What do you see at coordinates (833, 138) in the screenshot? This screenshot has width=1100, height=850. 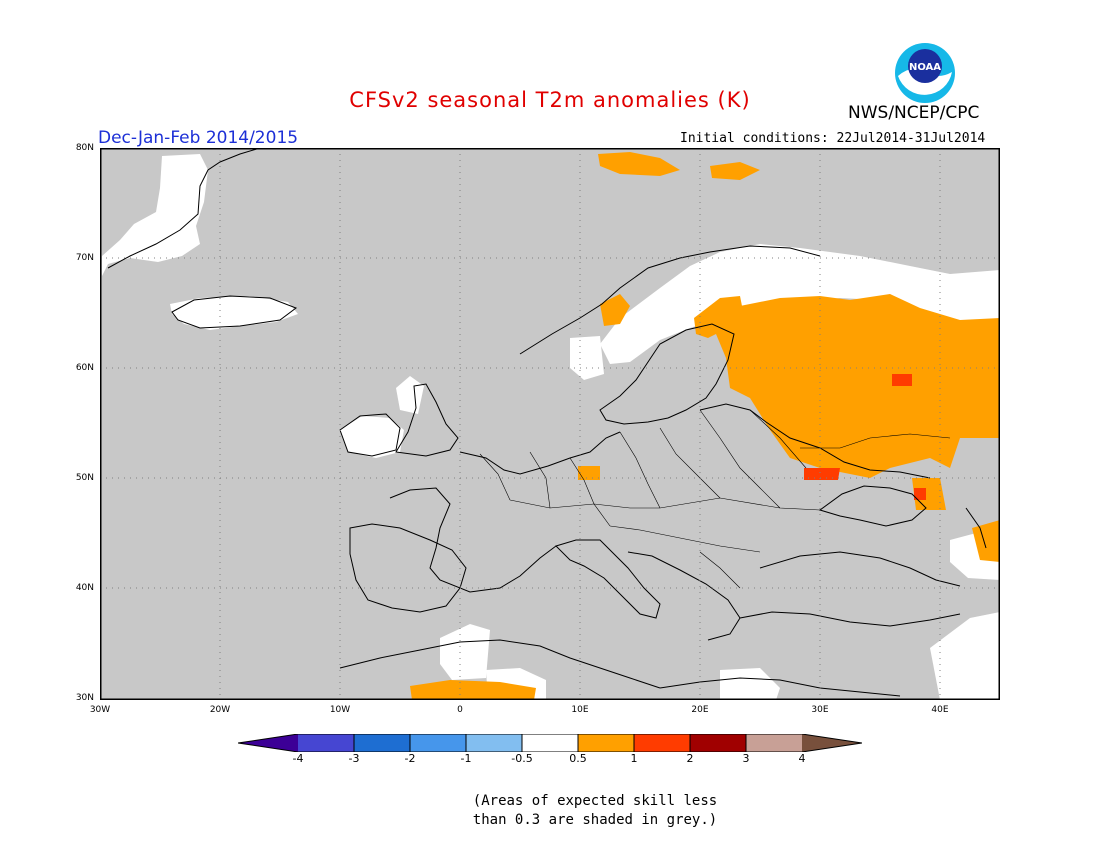 I see `init-conditions-label: Initial conditions: 22Jul2014-31Jul2014` at bounding box center [833, 138].